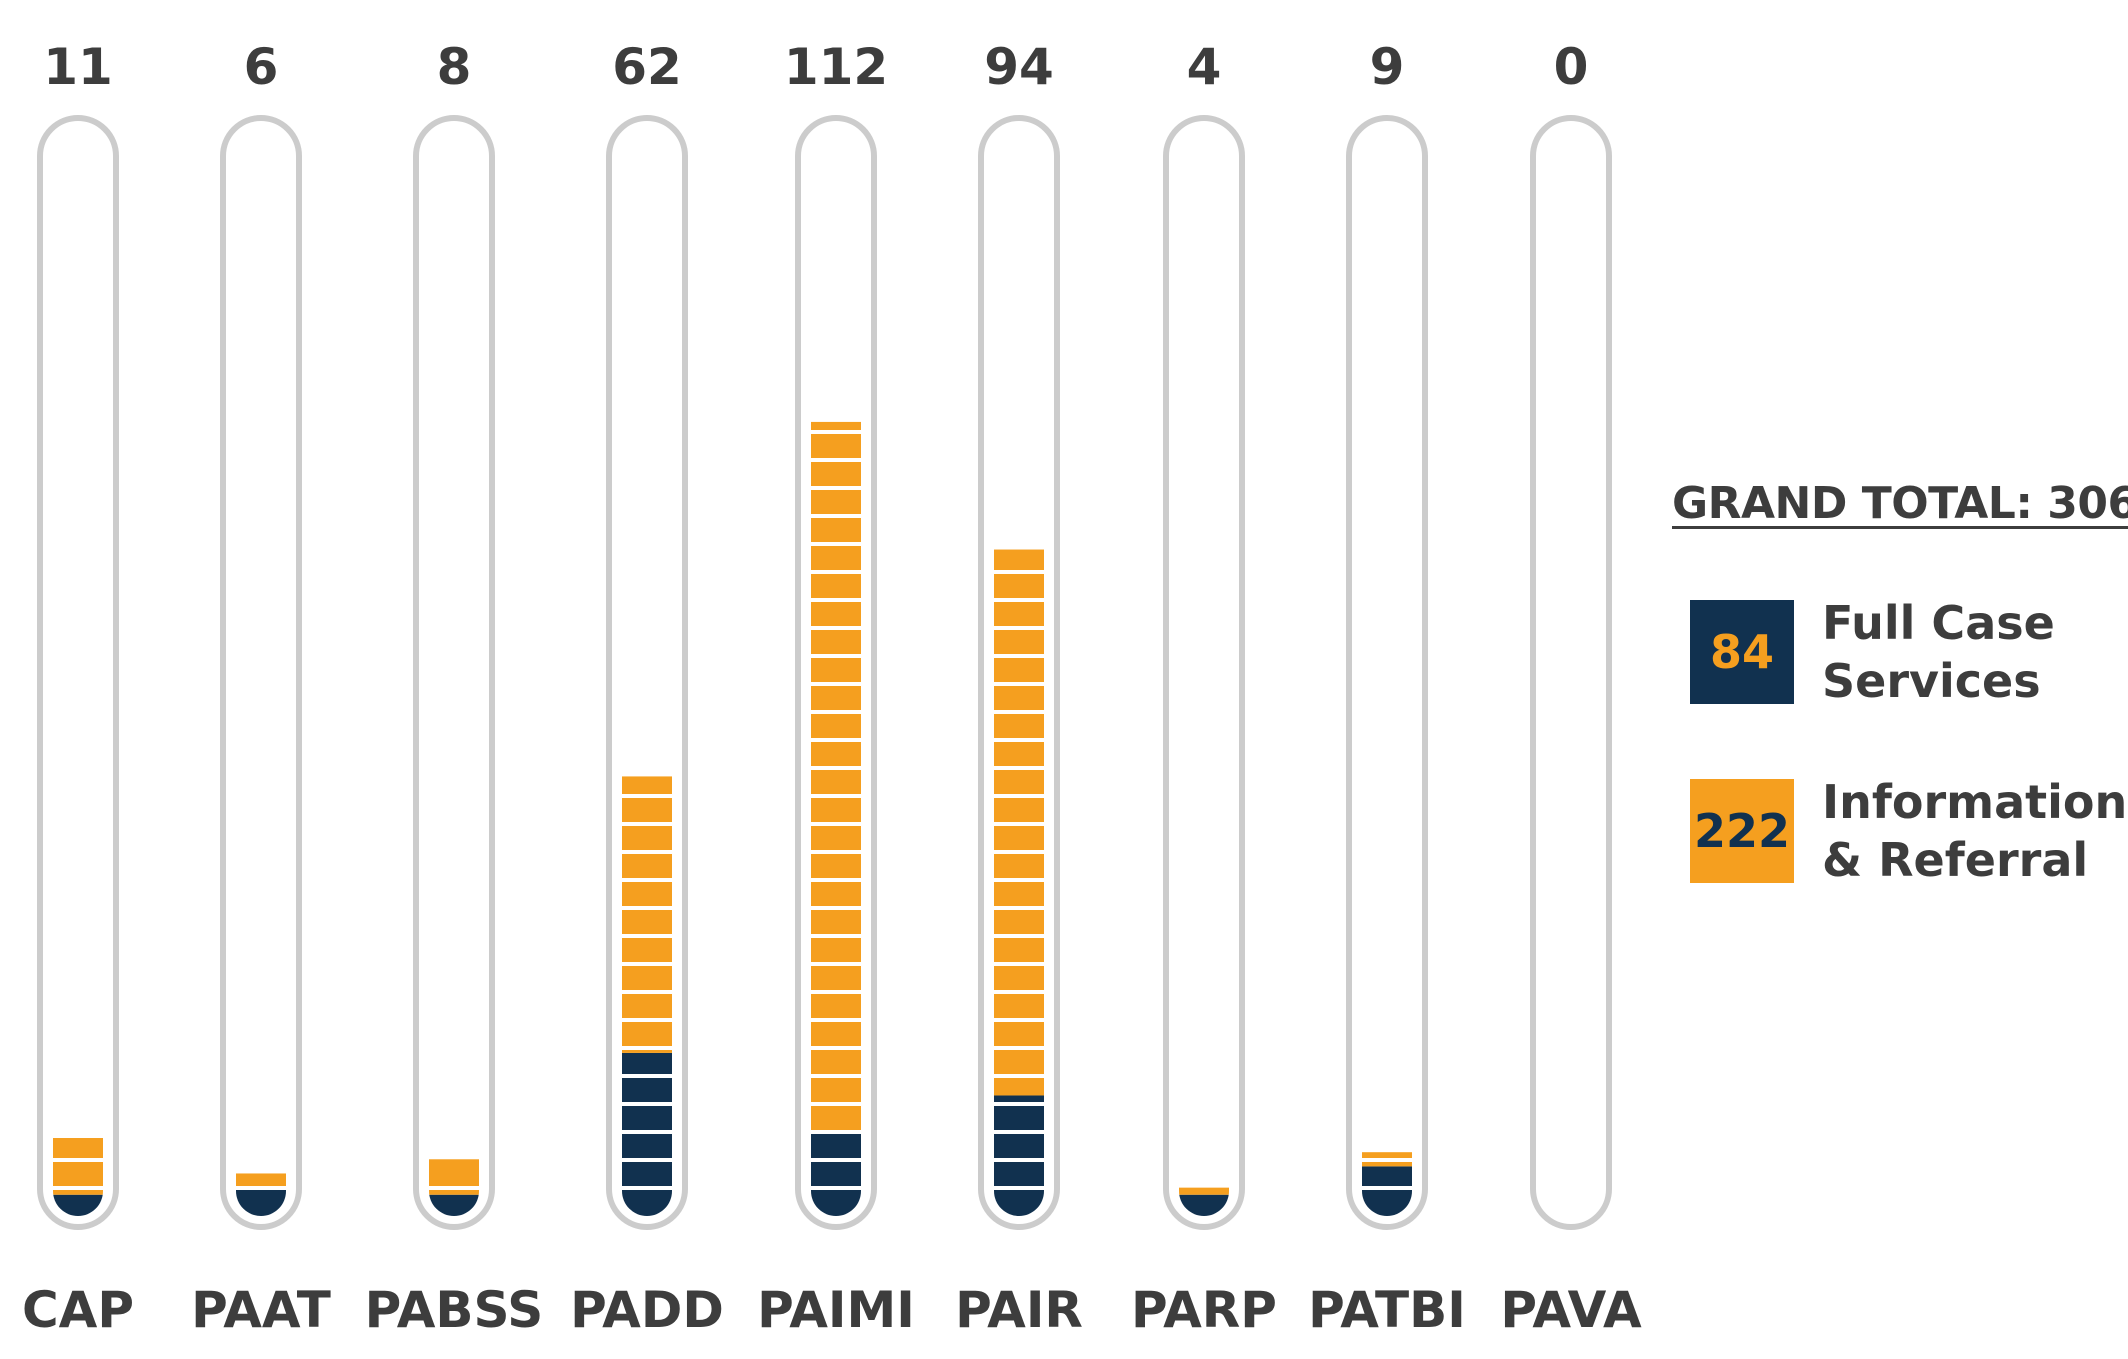 The image size is (2128, 1359). Describe the element at coordinates (1019, 67) in the screenshot. I see `total-label-pair: 94` at that location.